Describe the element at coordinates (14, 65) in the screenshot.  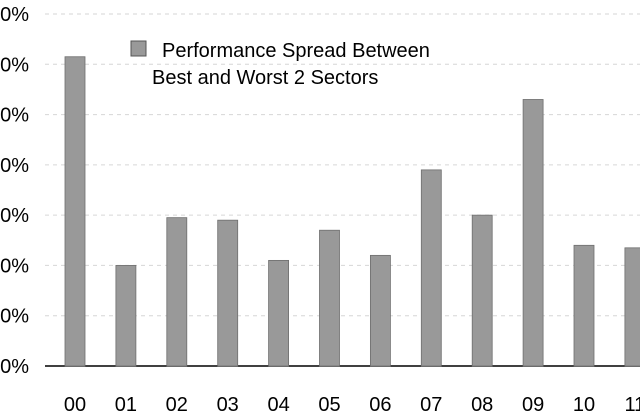
I see `y-tick-label: 60%` at that location.